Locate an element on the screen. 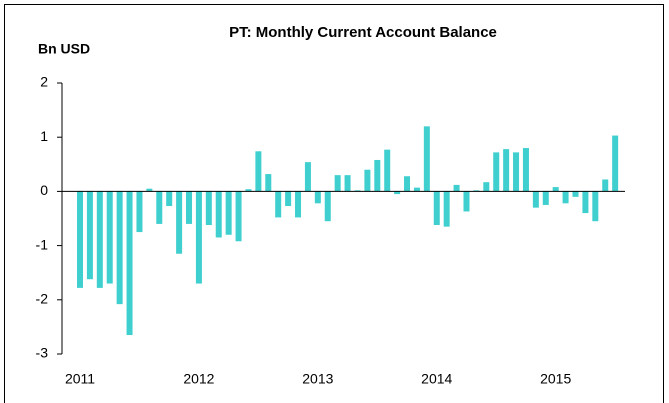  x-tick-label: 2012 is located at coordinates (198, 379).